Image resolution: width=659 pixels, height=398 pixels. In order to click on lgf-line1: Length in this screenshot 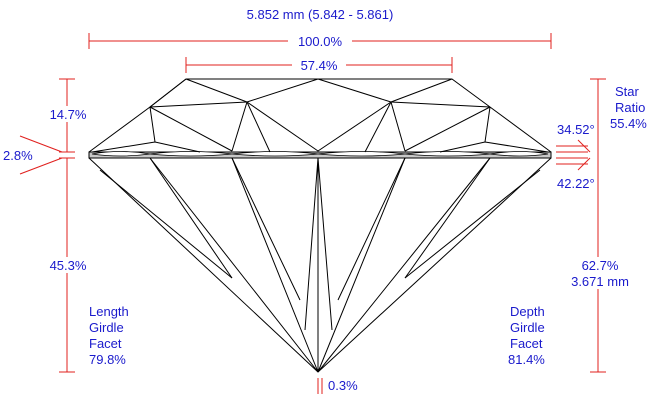, I will do `click(109, 311)`.